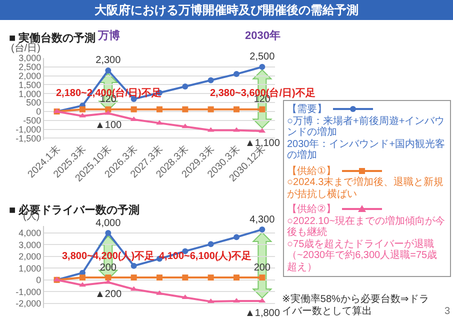 Image resolution: width=453 pixels, height=320 pixels. I want to click on text: （~2030年で約6,300人退職=75歳超え）, so click(362, 261).